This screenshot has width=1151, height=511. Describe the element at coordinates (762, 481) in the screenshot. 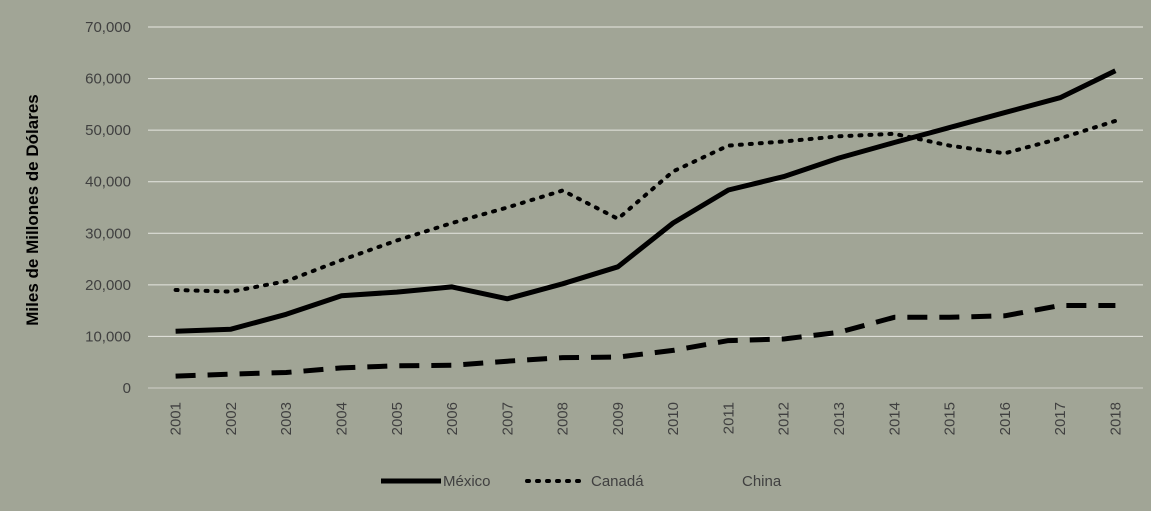

I see `legend-label: China` at that location.